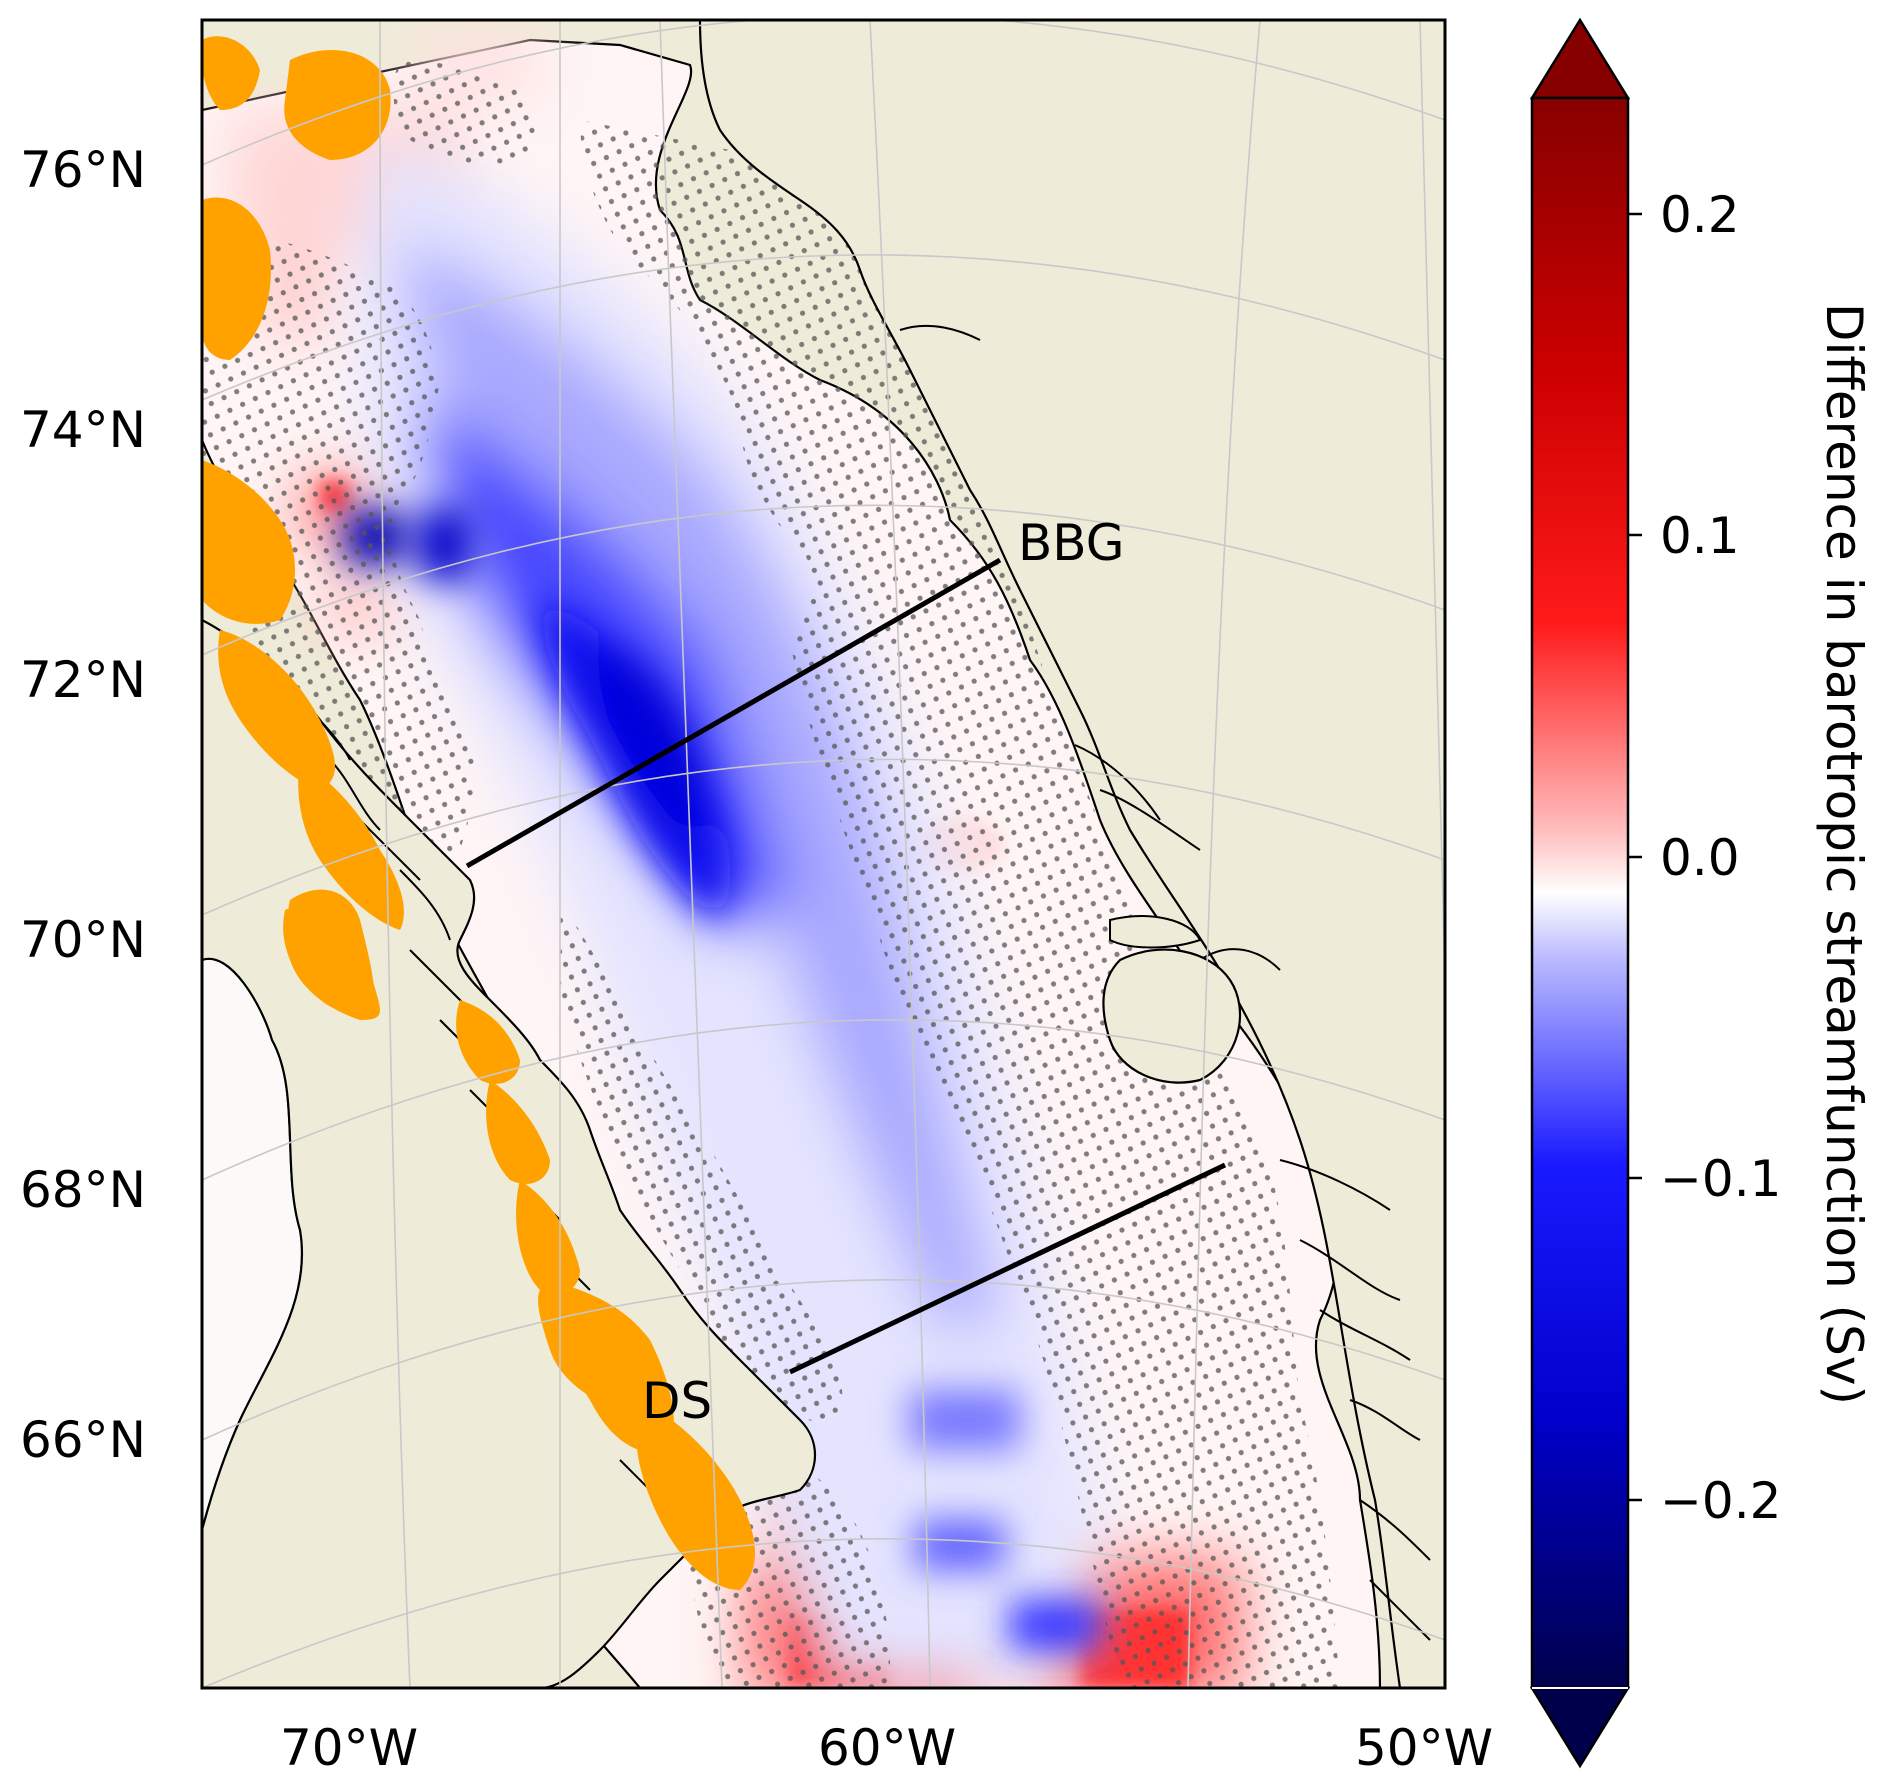 This screenshot has height=1783, width=1892. I want to click on lat-label-76n: 76°N, so click(83, 170).